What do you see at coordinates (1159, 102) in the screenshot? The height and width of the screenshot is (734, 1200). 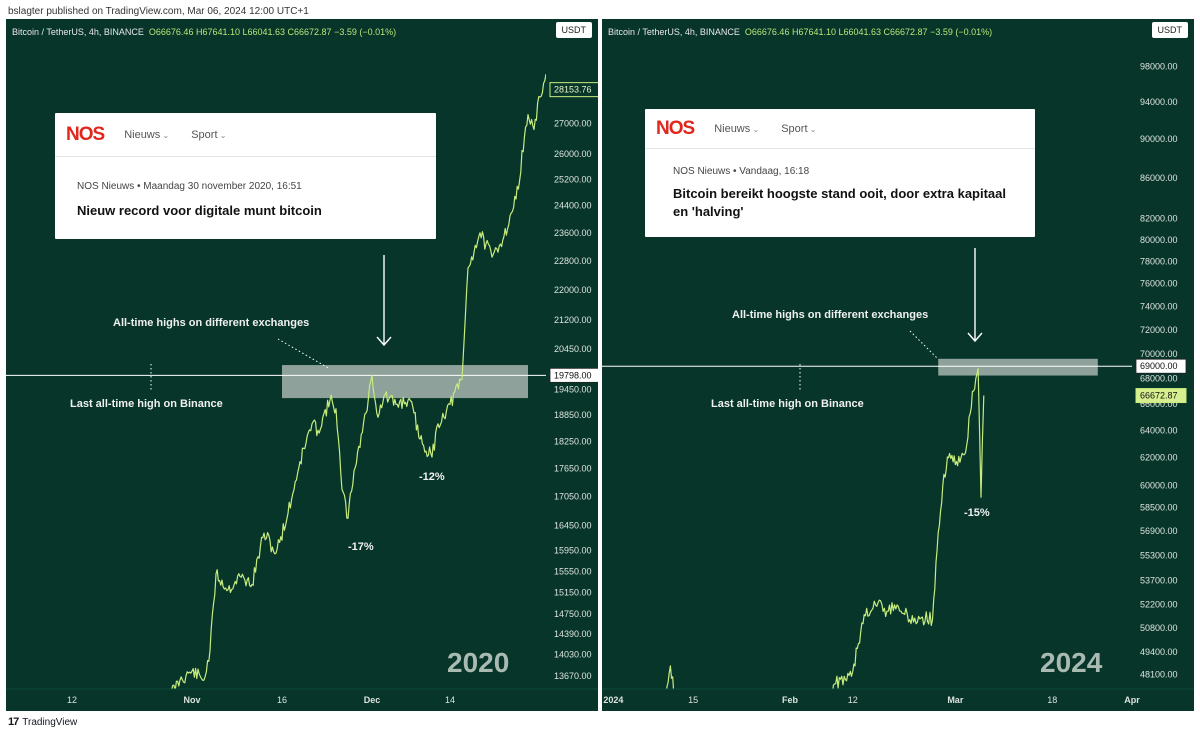 I see `y-tick-label: 94000.00` at bounding box center [1159, 102].